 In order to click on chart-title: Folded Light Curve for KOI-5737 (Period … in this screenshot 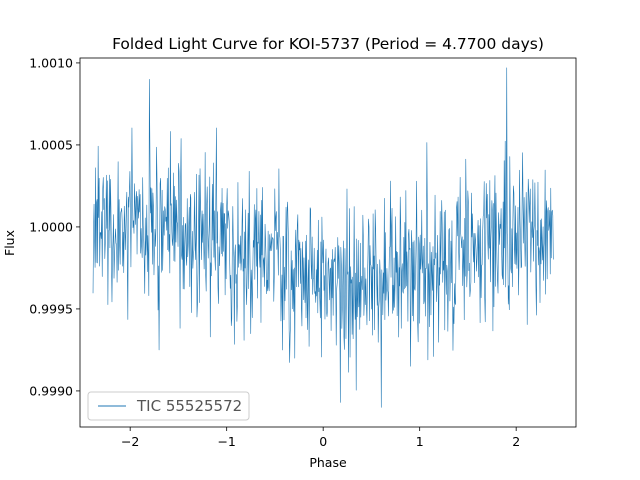, I will do `click(328, 44)`.